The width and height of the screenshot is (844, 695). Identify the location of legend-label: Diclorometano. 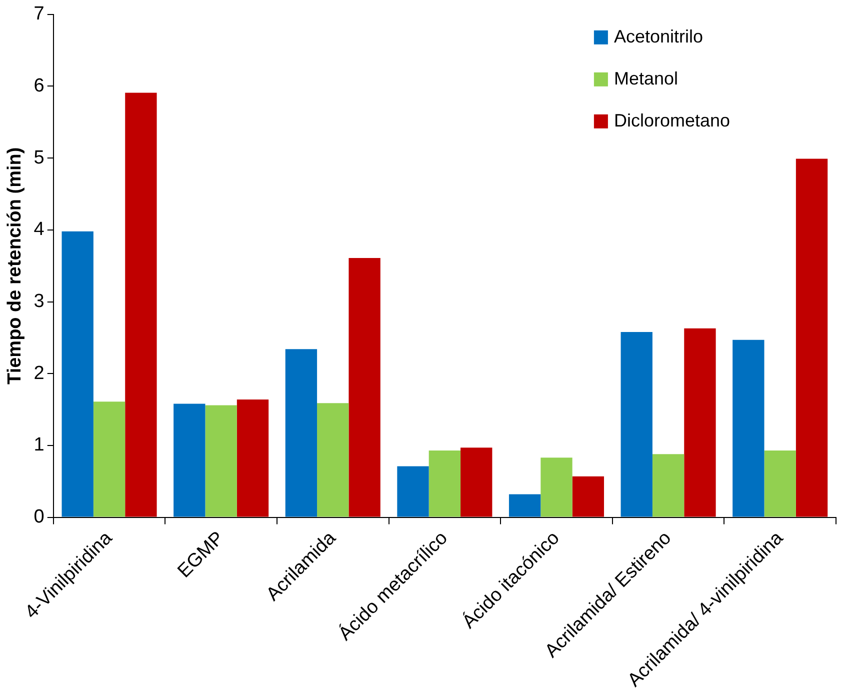
(672, 120).